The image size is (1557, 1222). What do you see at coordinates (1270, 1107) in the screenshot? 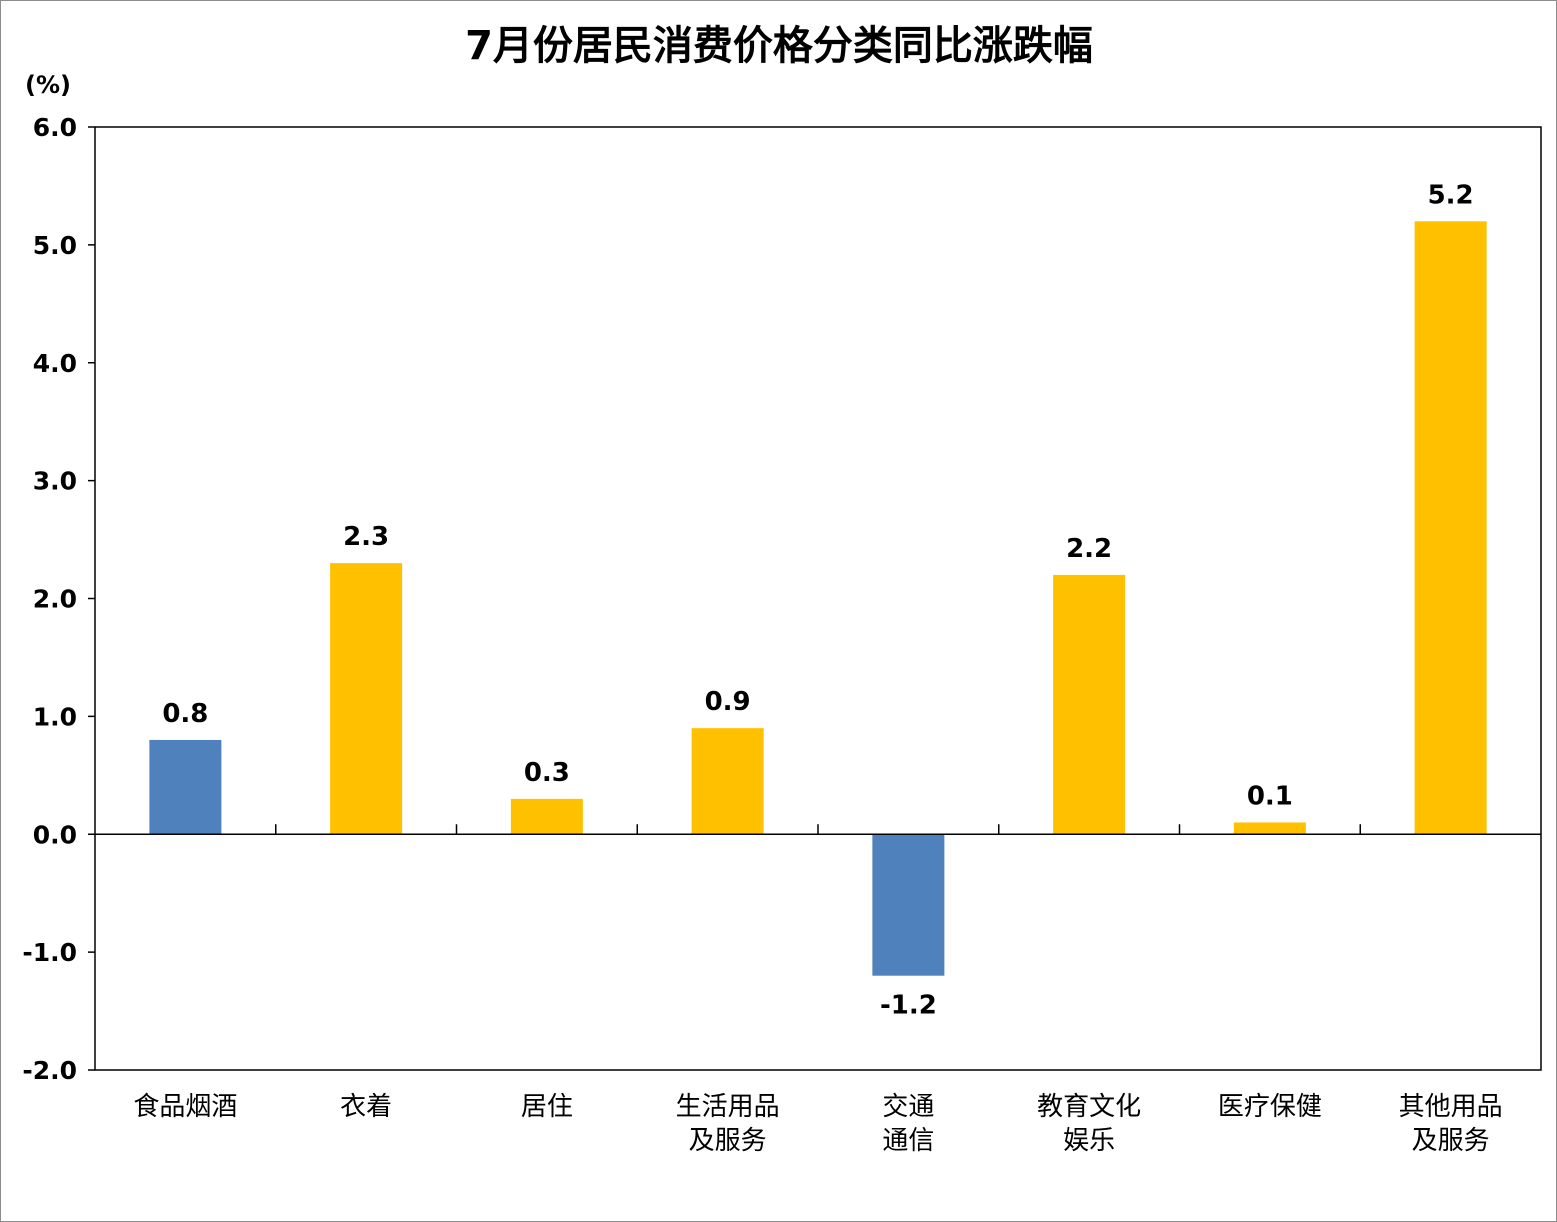
I see `category-label: 医疗保健` at bounding box center [1270, 1107].